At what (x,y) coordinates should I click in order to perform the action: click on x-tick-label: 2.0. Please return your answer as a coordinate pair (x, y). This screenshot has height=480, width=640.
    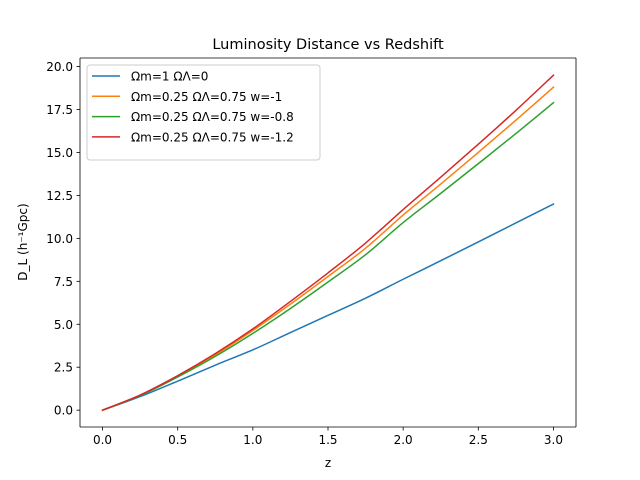
    Looking at the image, I should click on (403, 440).